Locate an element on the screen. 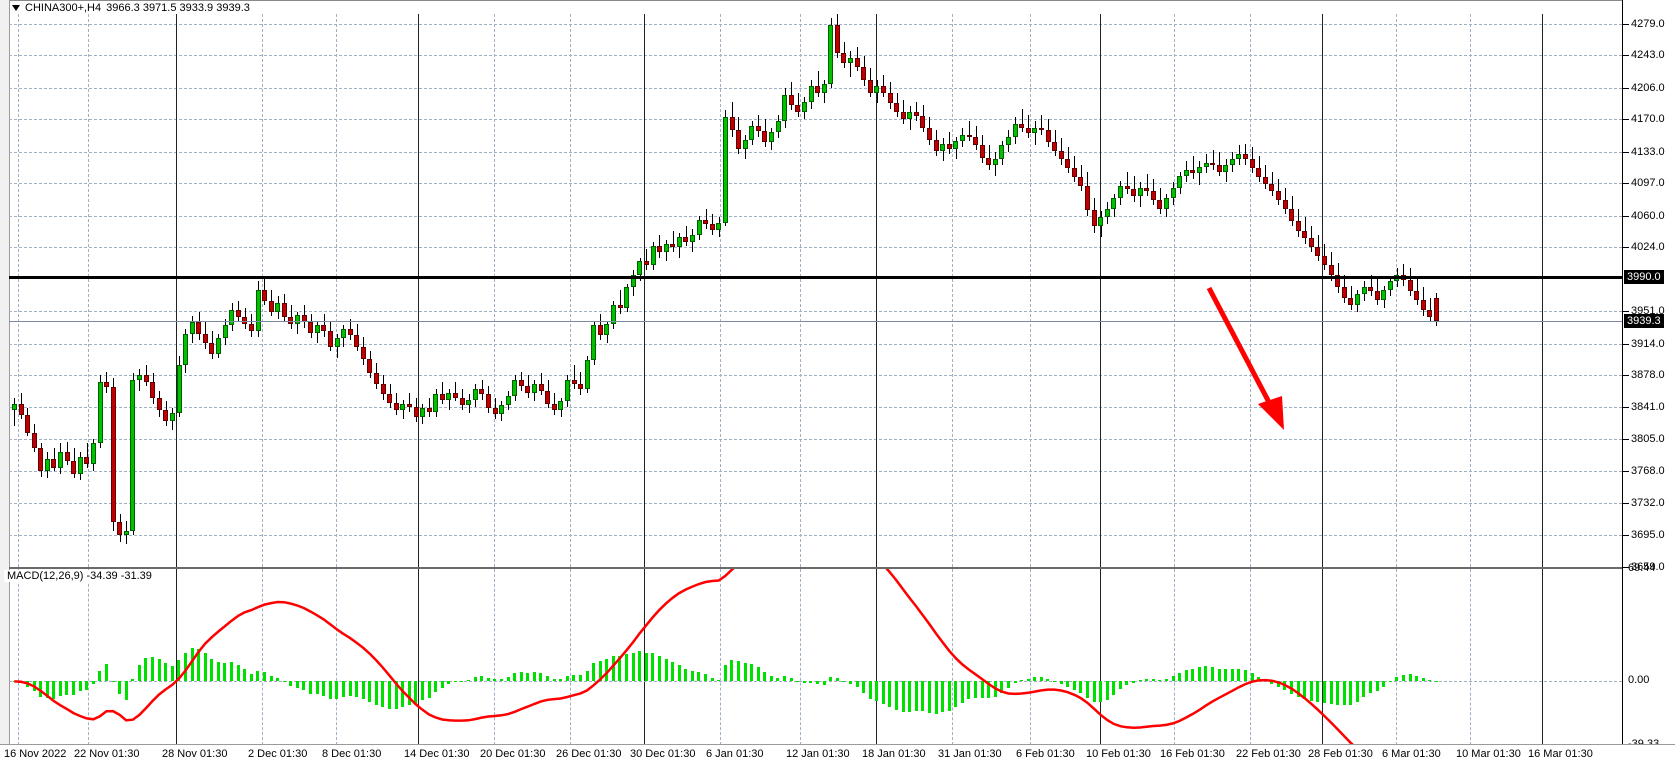 The width and height of the screenshot is (1675, 765). price-axis-label: 3768.0 is located at coordinates (1648, 471).